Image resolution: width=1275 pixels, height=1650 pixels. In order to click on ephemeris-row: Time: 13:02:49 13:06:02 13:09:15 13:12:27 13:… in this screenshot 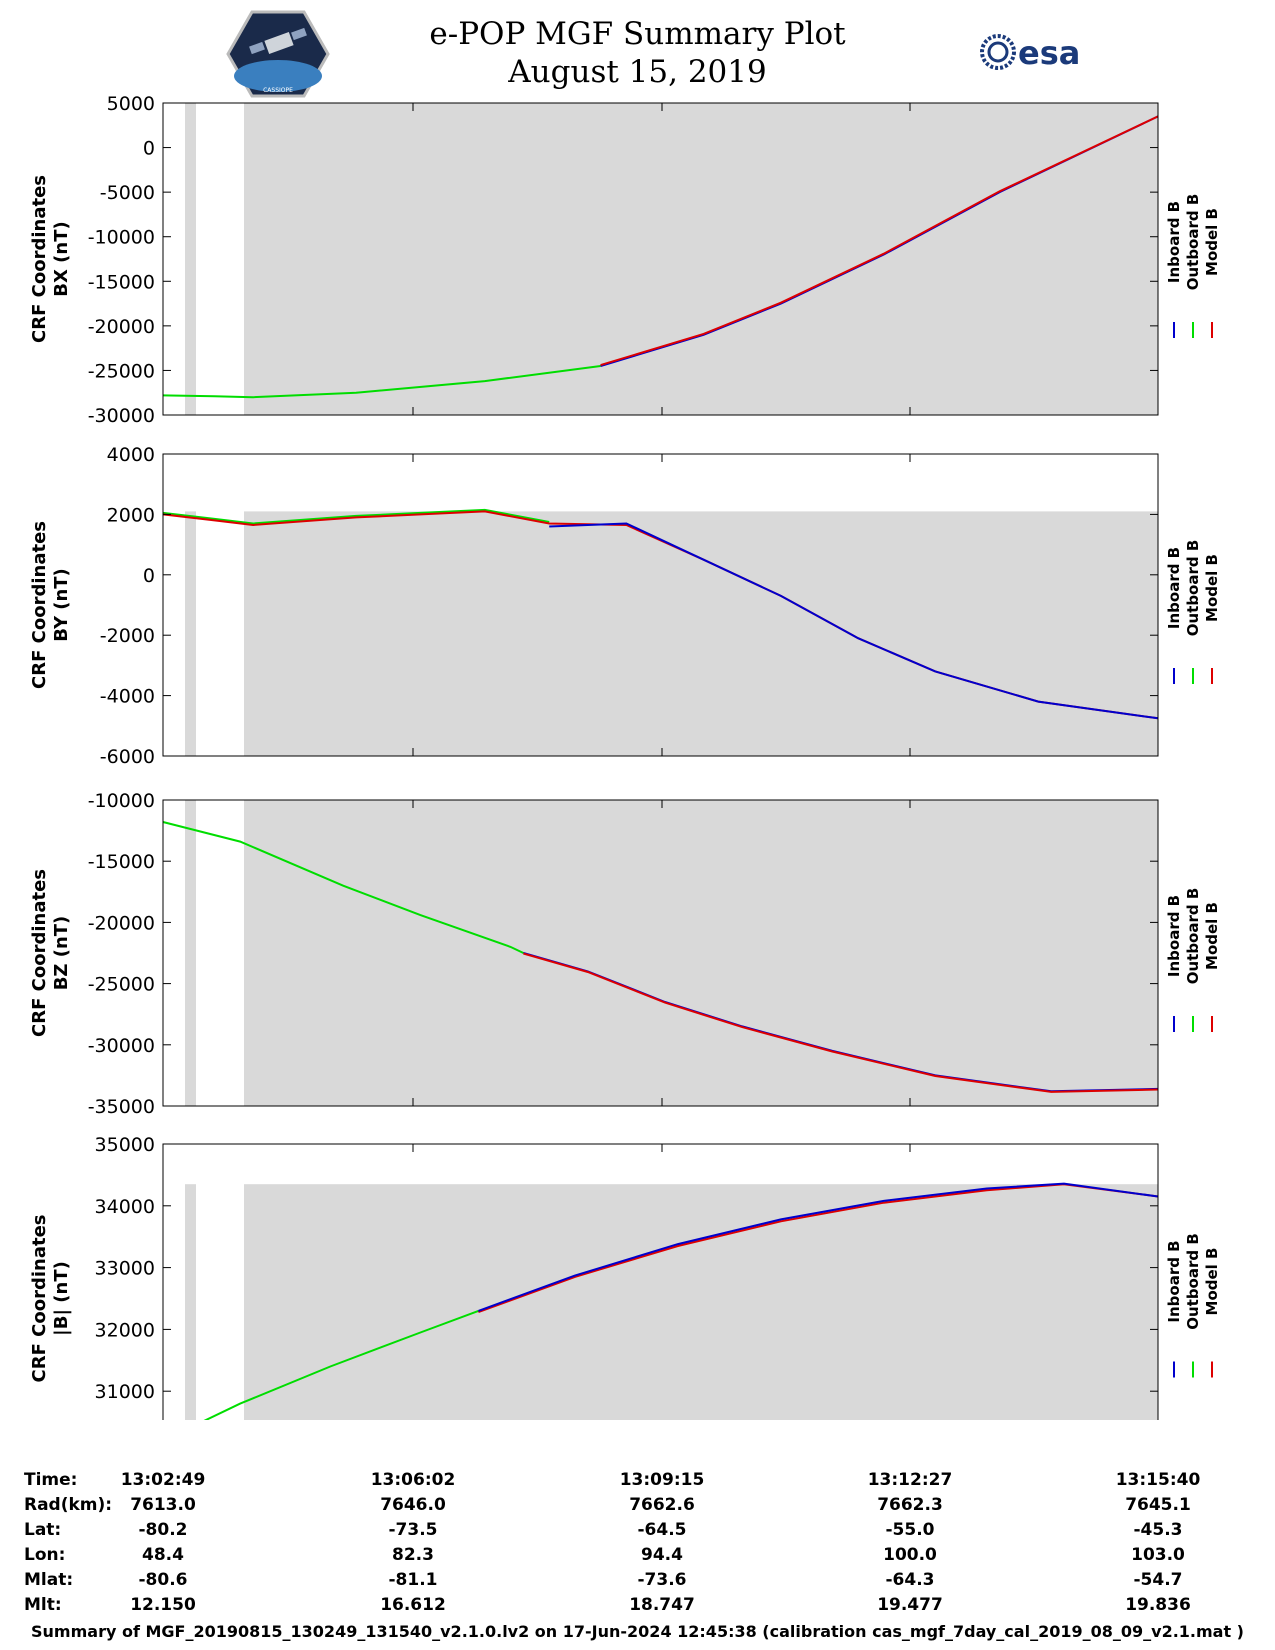, I will do `click(637, 1481)`.